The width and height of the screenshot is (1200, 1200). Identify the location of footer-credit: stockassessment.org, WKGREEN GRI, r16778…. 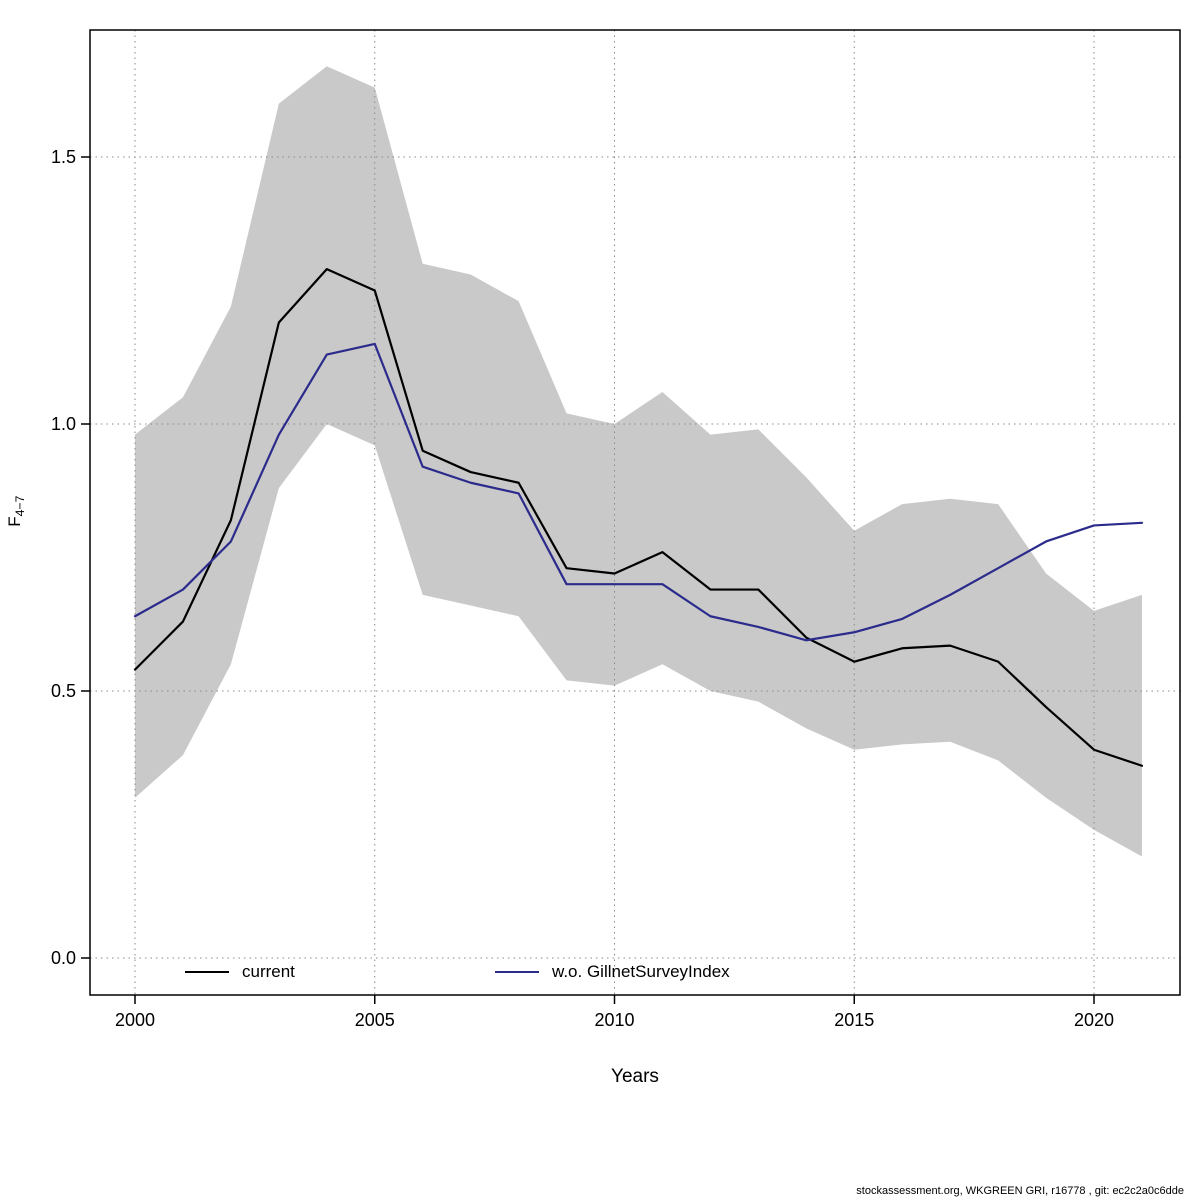
(1020, 1191).